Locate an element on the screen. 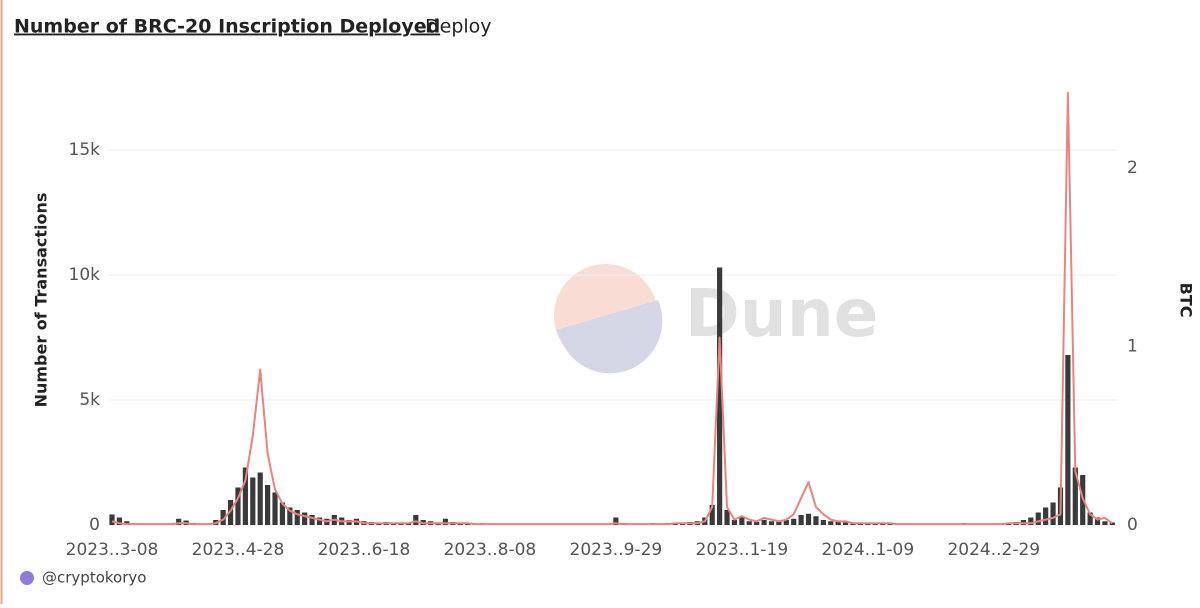 The width and height of the screenshot is (1200, 608). x-tick-label: 2023..4-28 is located at coordinates (238, 550).